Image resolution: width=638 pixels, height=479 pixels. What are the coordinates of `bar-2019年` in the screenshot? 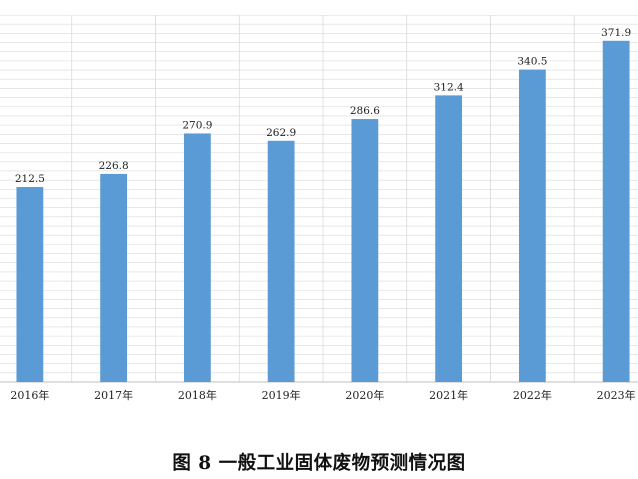 It's located at (281, 261).